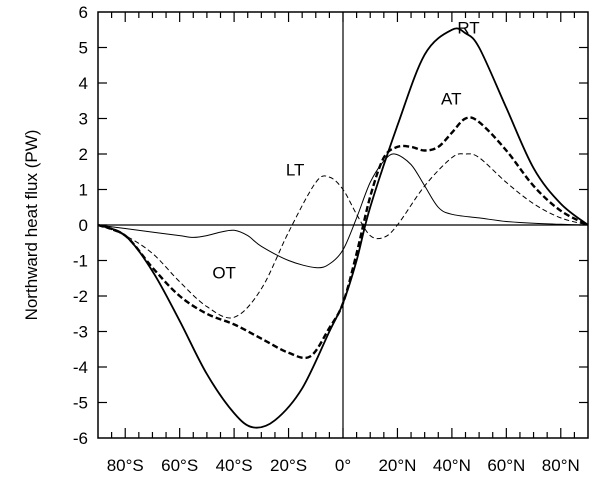 The image size is (590, 484). Describe the element at coordinates (80, 438) in the screenshot. I see `y-tick-label: -6` at that location.